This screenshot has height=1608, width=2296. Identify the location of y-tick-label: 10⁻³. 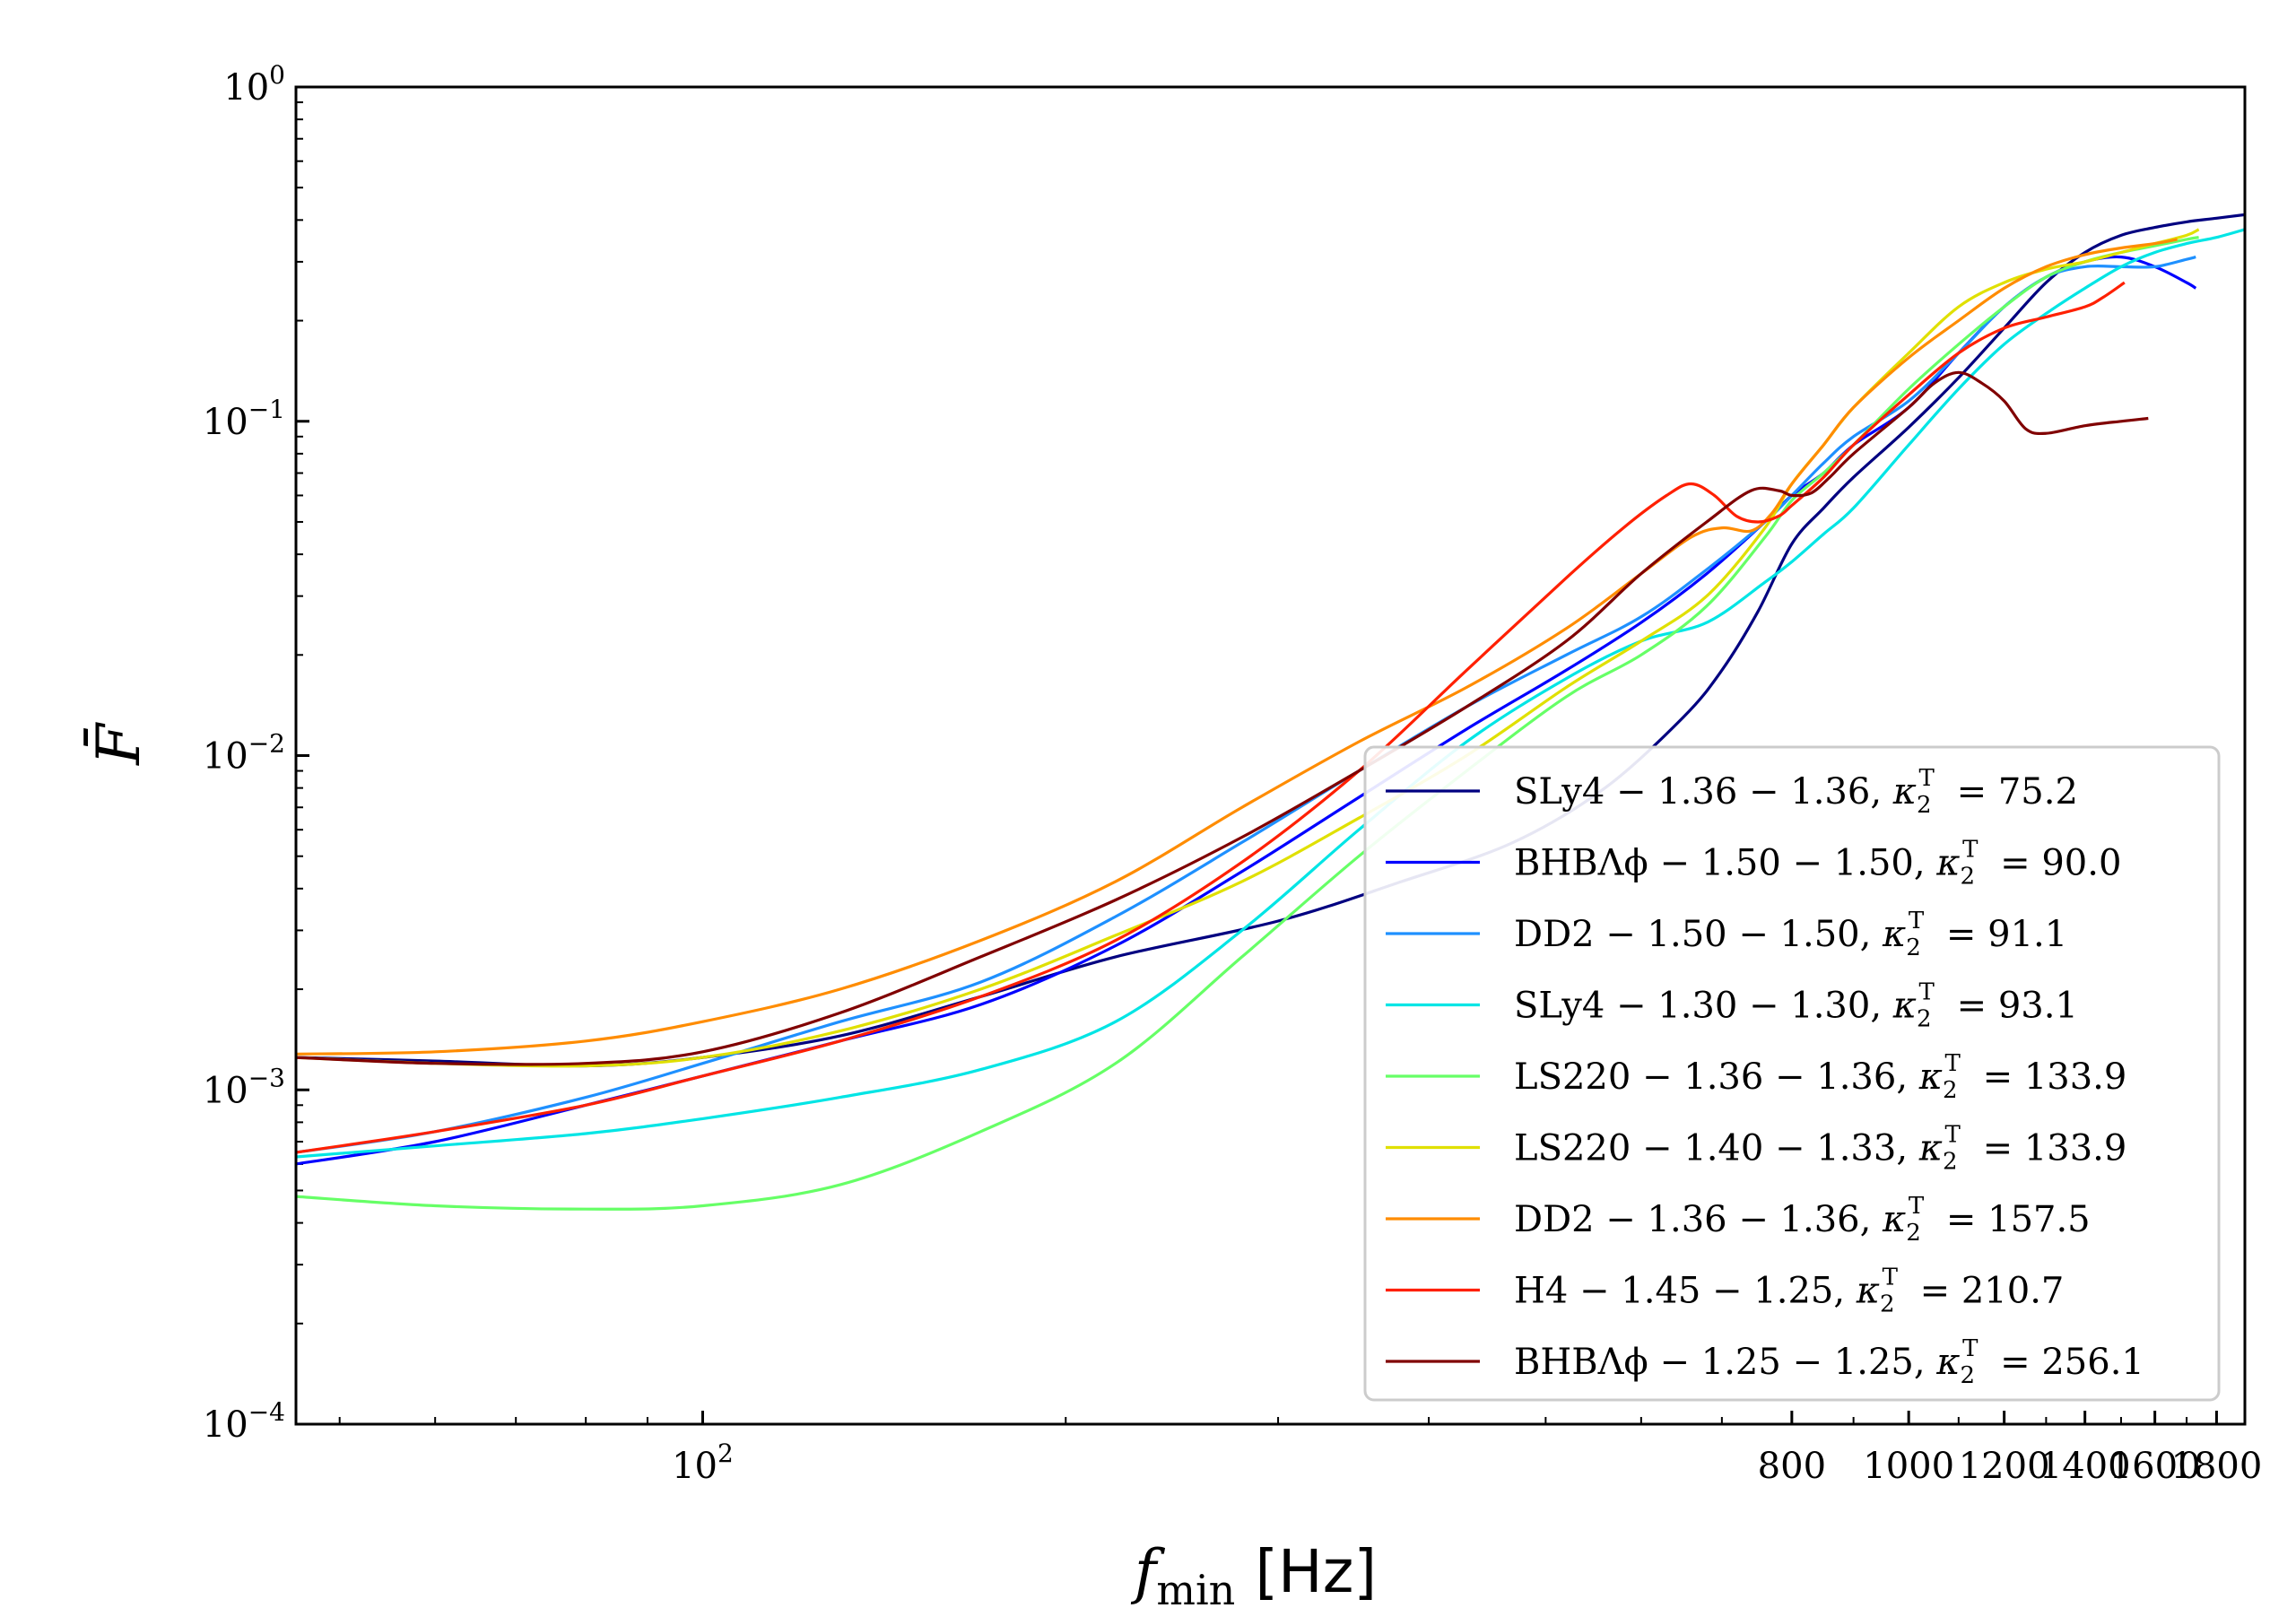
(244, 1087).